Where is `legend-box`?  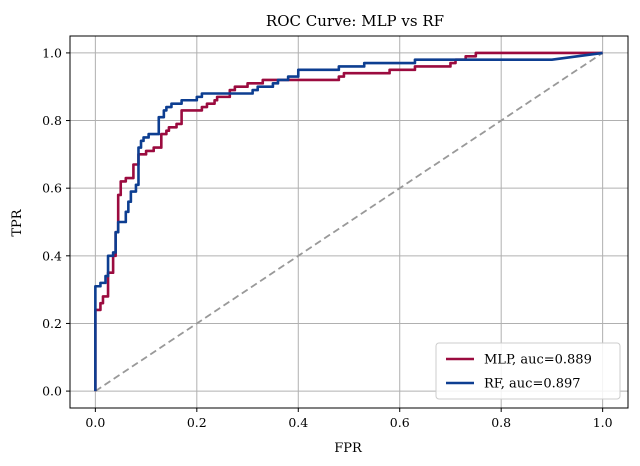 legend-box is located at coordinates (528, 371).